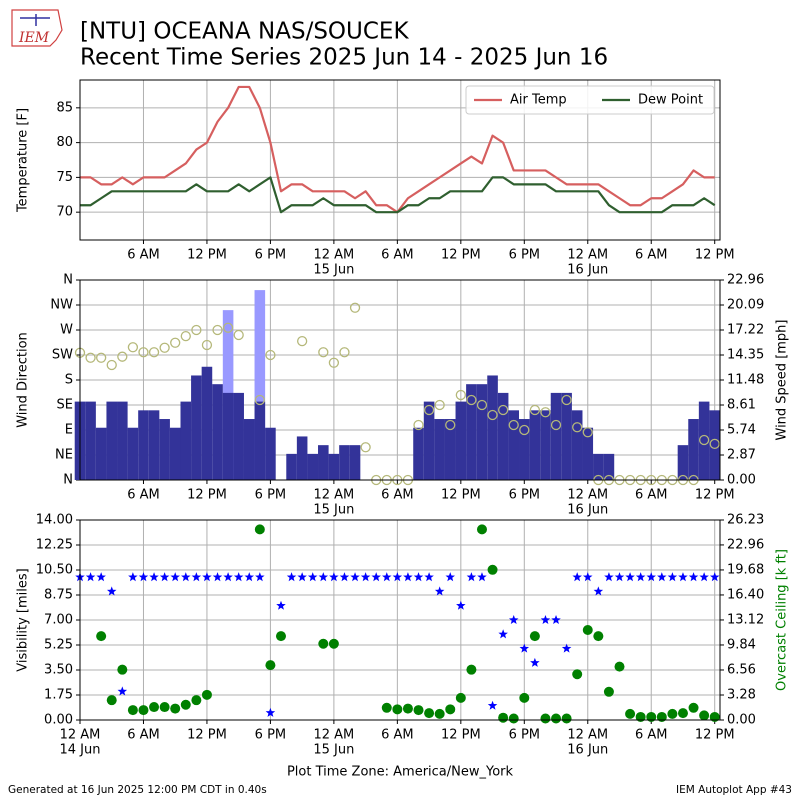 This screenshot has width=800, height=800. I want to click on y-tick-label: 8.75, so click(58, 595).